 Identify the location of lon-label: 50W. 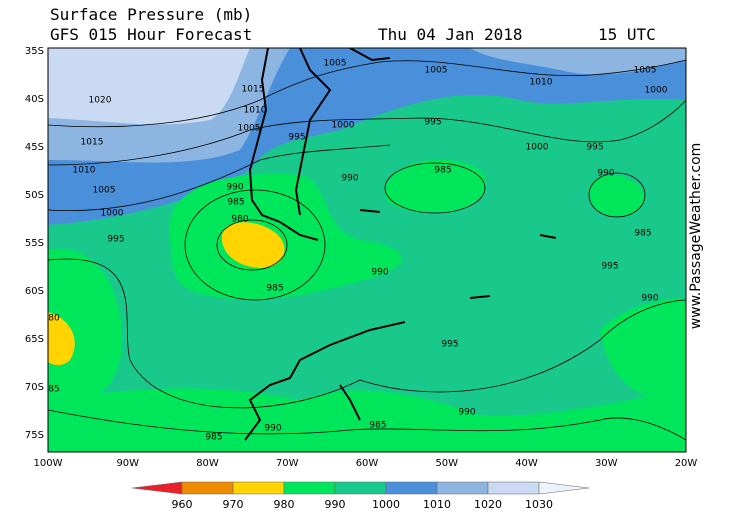
(446, 463).